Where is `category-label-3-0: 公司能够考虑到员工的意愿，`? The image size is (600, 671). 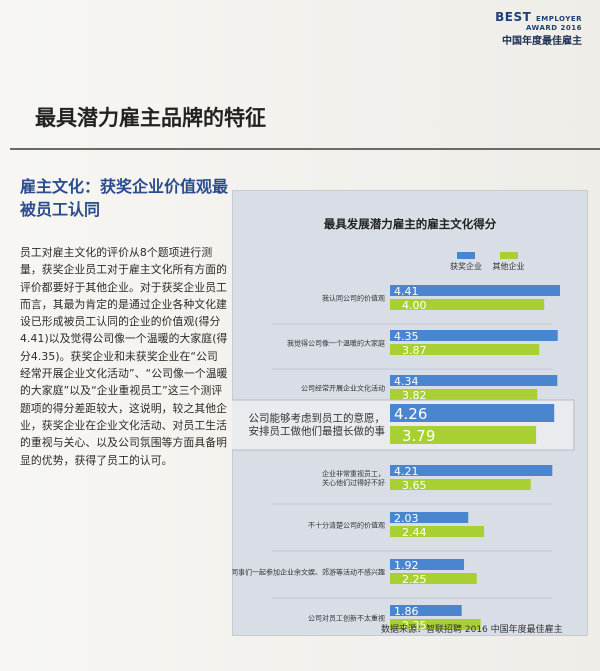
category-label-3-0: 公司能够考虑到员工的意愿， is located at coordinates (317, 418).